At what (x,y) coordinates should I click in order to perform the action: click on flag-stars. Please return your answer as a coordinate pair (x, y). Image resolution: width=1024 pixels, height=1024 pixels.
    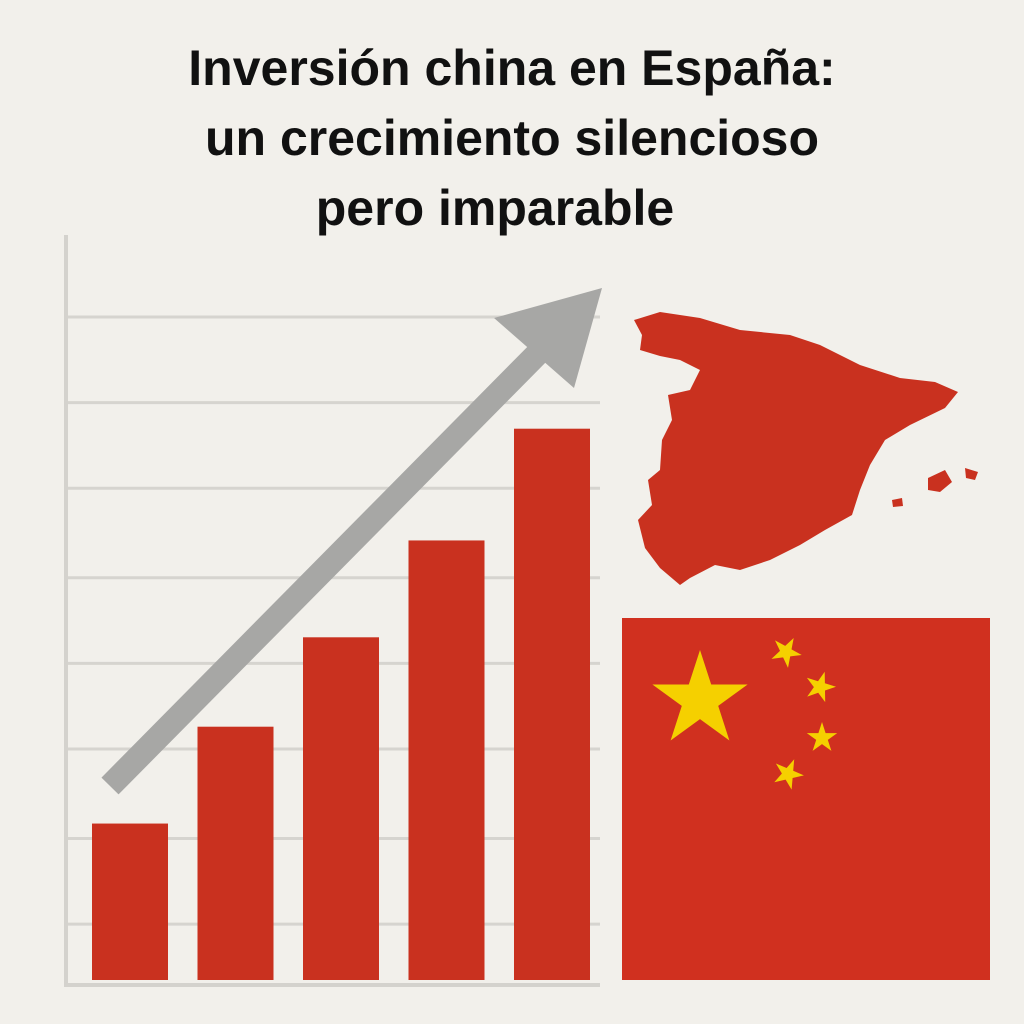
    Looking at the image, I should click on (745, 714).